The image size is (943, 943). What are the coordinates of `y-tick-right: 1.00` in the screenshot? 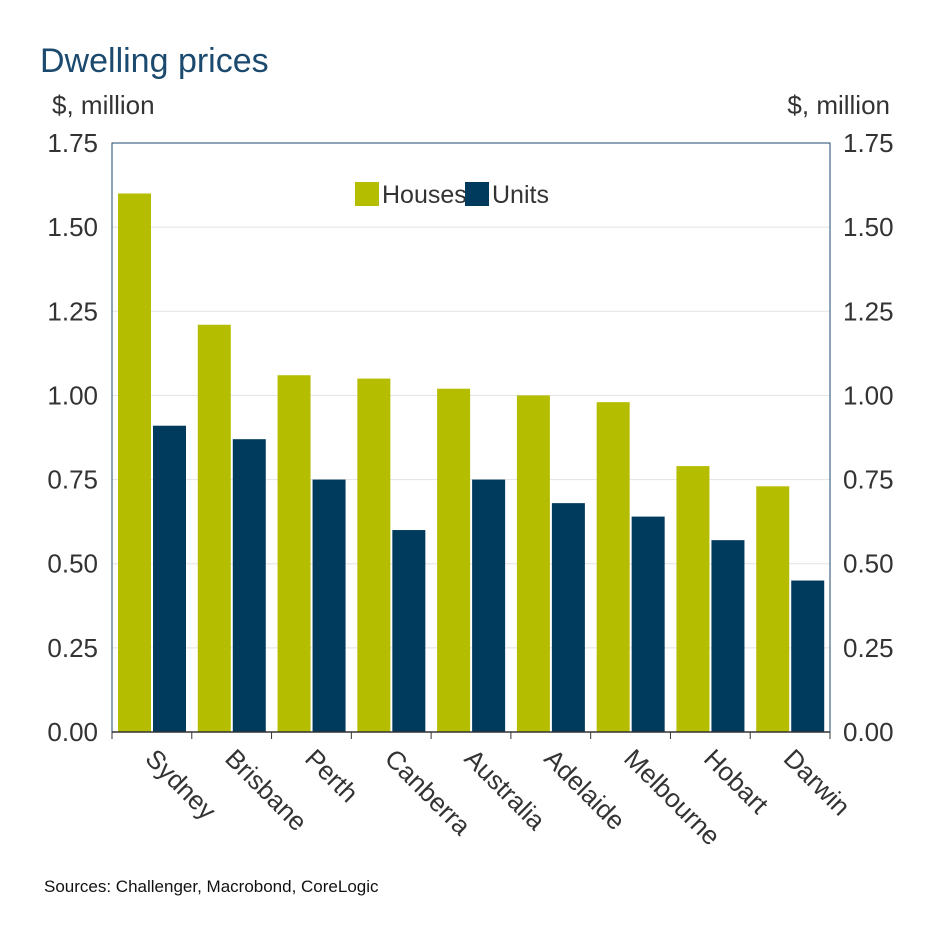 It's located at (868, 395).